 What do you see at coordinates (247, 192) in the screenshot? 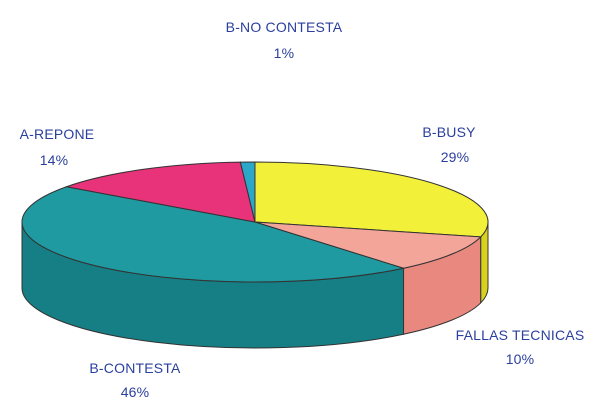
I see `pie-slice-b-no-contesta` at bounding box center [247, 192].